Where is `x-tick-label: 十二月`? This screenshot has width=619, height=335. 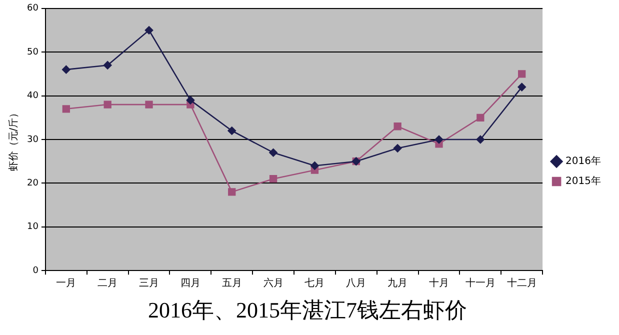
x-tick-label: 十二月 is located at coordinates (521, 283).